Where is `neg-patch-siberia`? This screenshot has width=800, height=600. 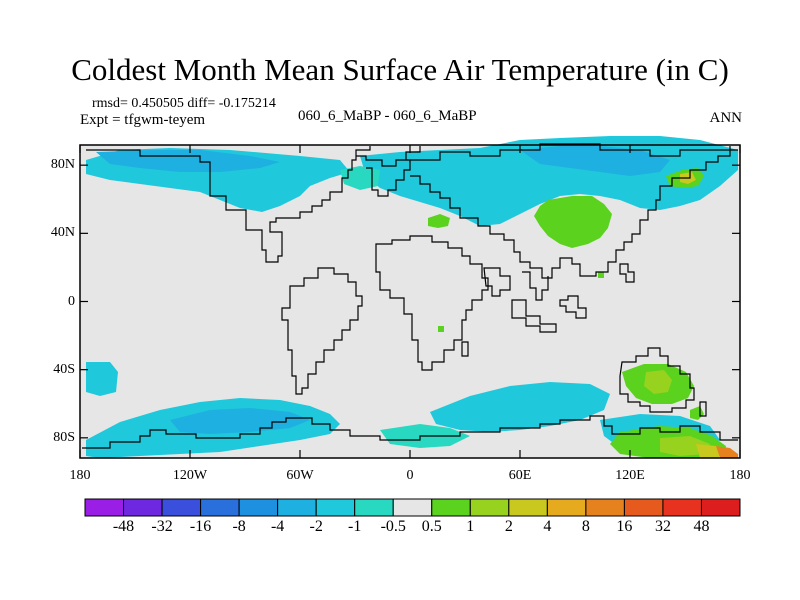 neg-patch-siberia is located at coordinates (595, 161).